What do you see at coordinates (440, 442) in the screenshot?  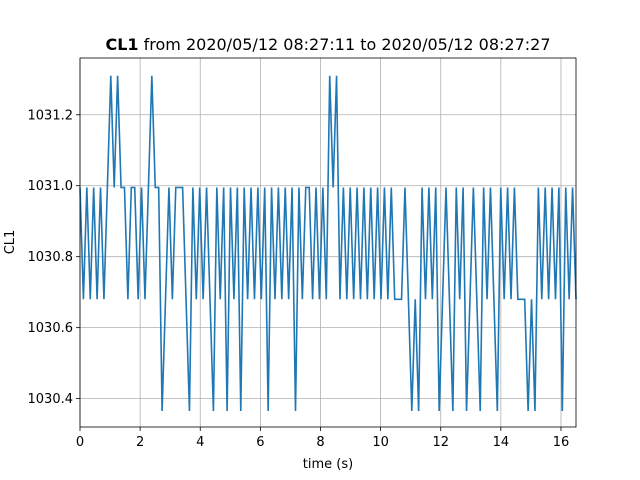 I see `x-tick-label: 12` at bounding box center [440, 442].